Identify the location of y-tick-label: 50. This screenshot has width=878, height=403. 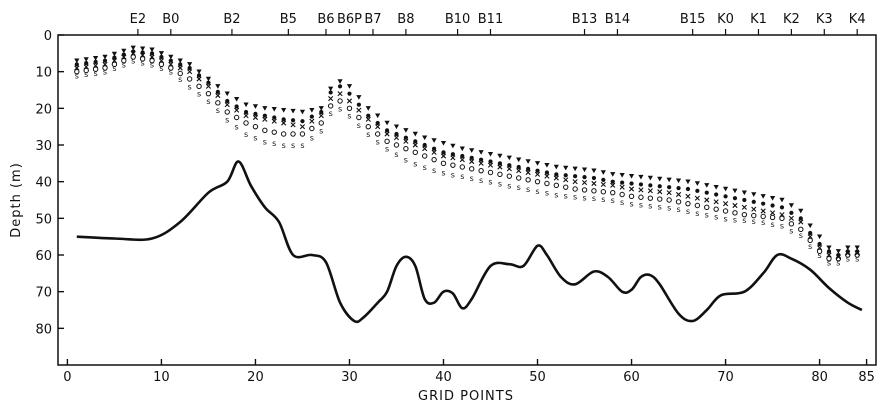
(43, 219).